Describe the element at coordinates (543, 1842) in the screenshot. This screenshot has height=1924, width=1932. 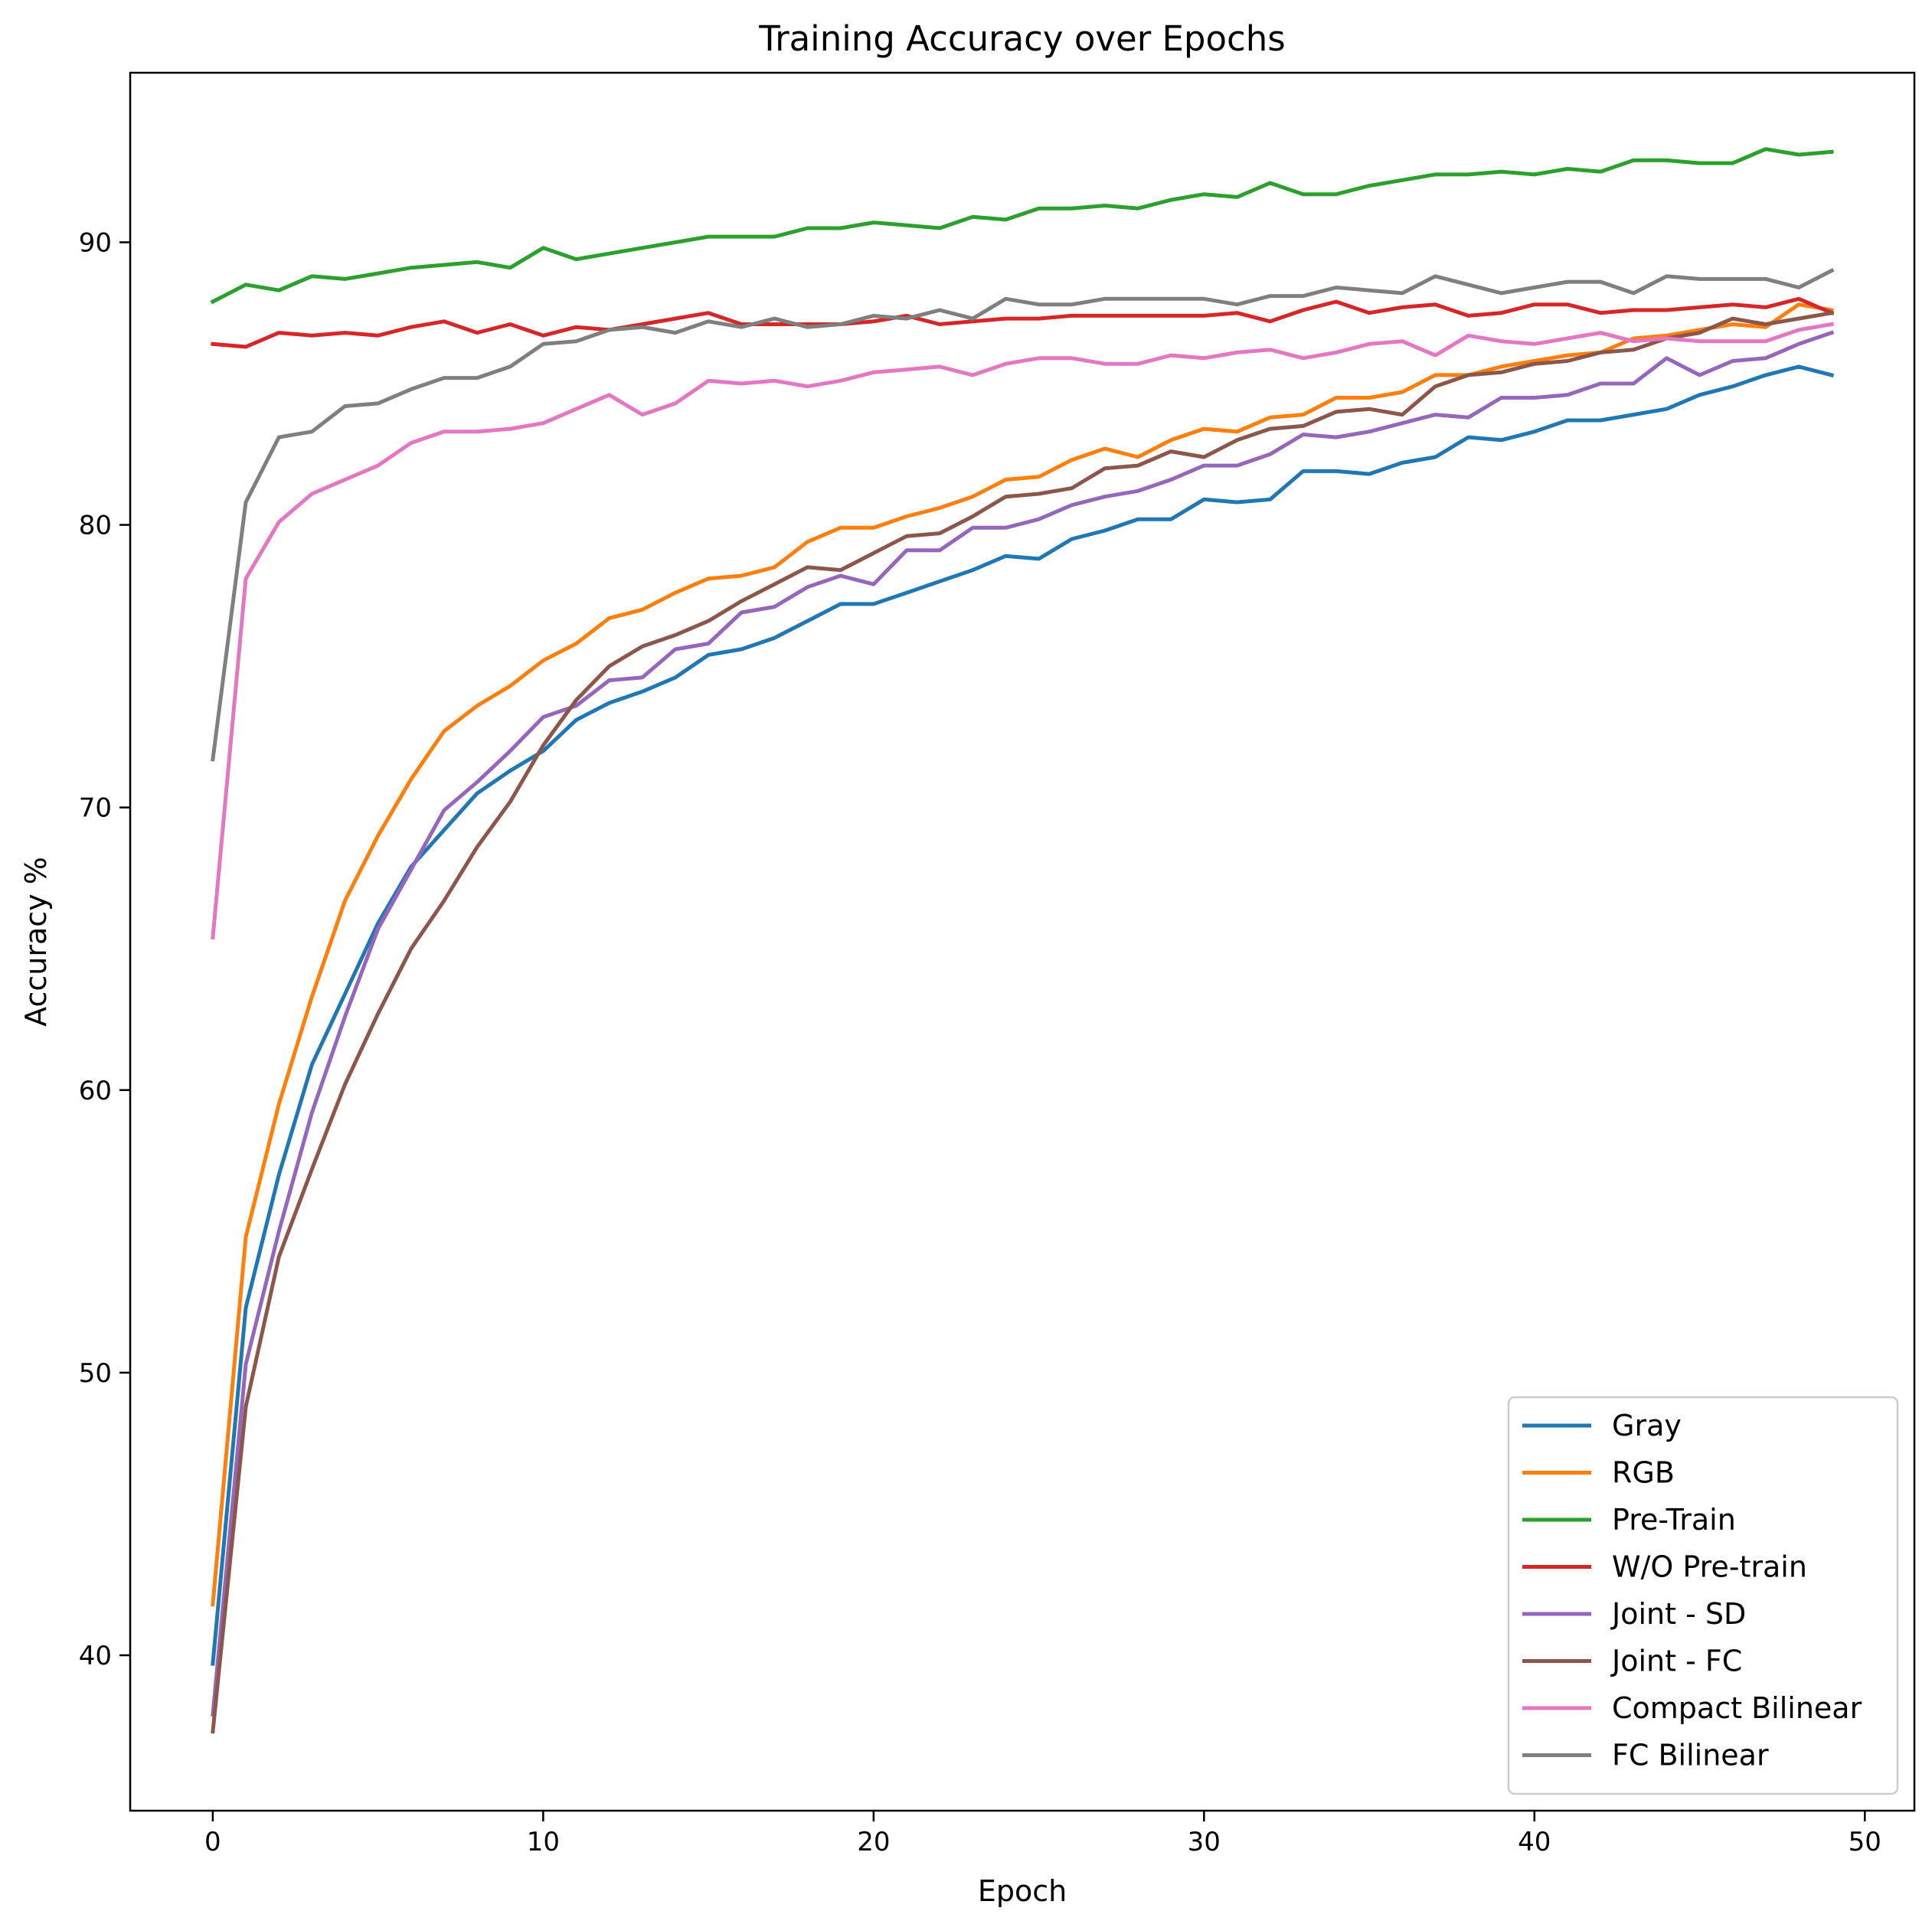
I see `x-tick-label: 10` at that location.